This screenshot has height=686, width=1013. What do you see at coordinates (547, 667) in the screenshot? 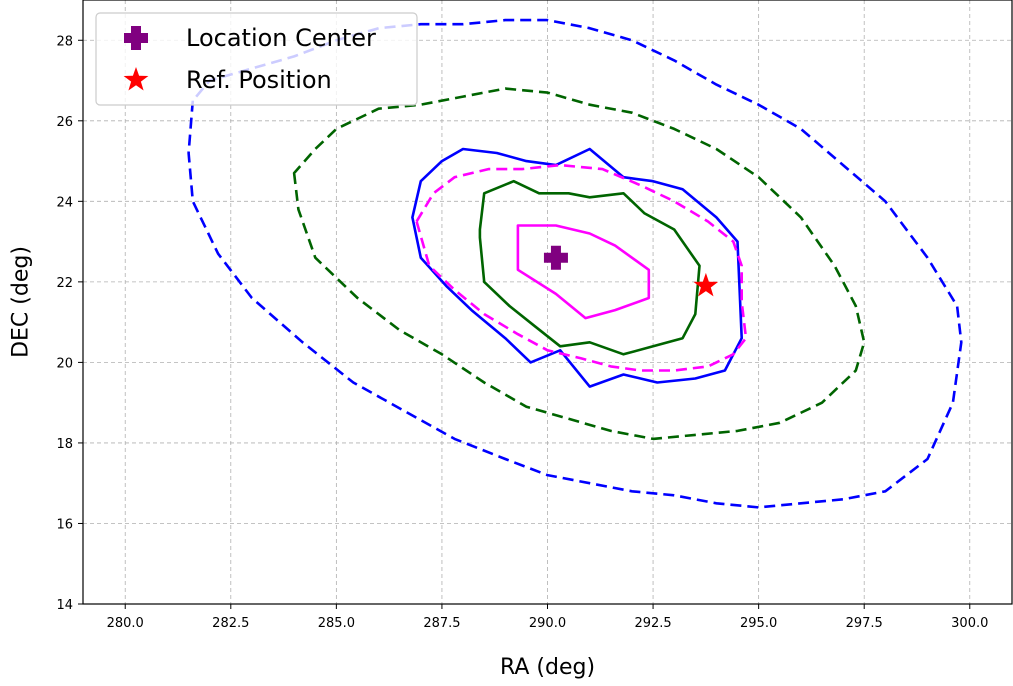
I see `x-axis-label: RA (deg)` at bounding box center [547, 667].